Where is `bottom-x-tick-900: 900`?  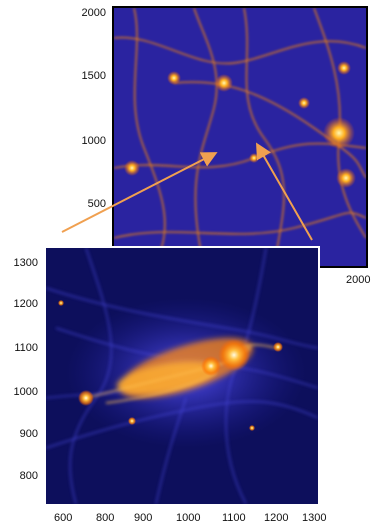 bottom-x-tick-900: 900 is located at coordinates (143, 518).